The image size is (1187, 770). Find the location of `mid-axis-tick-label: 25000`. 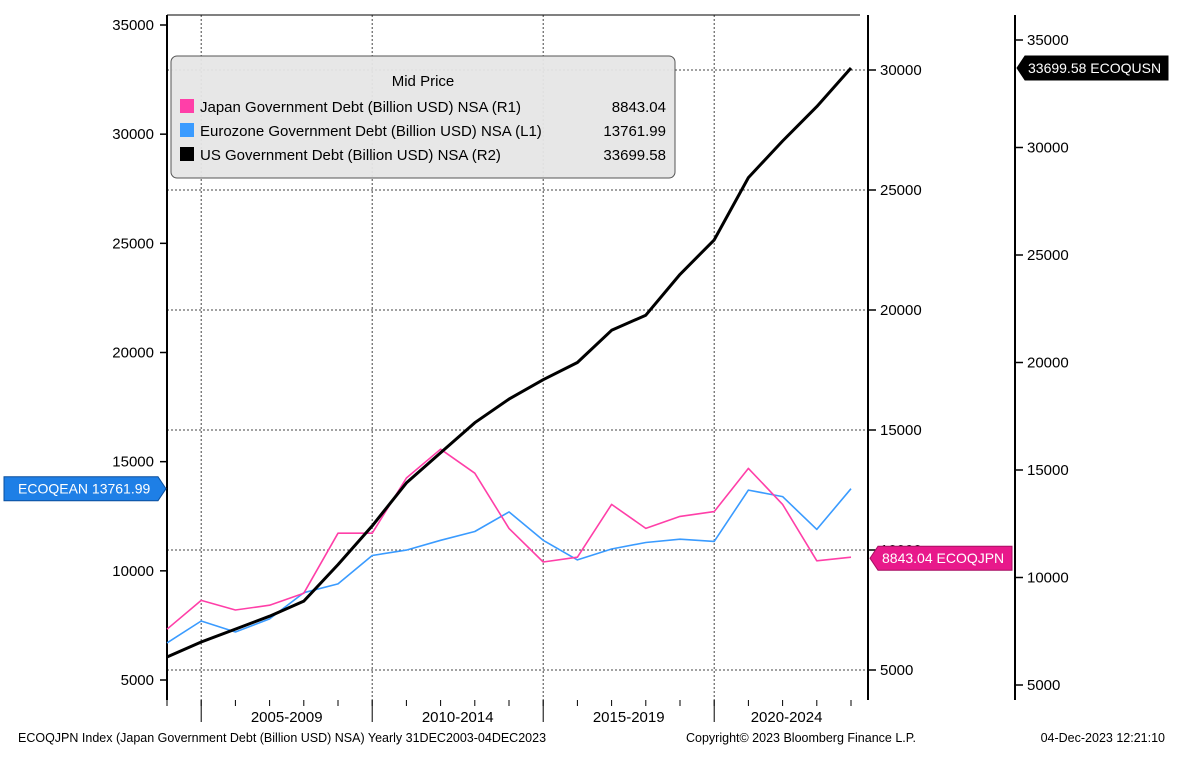

mid-axis-tick-label: 25000 is located at coordinates (901, 190).